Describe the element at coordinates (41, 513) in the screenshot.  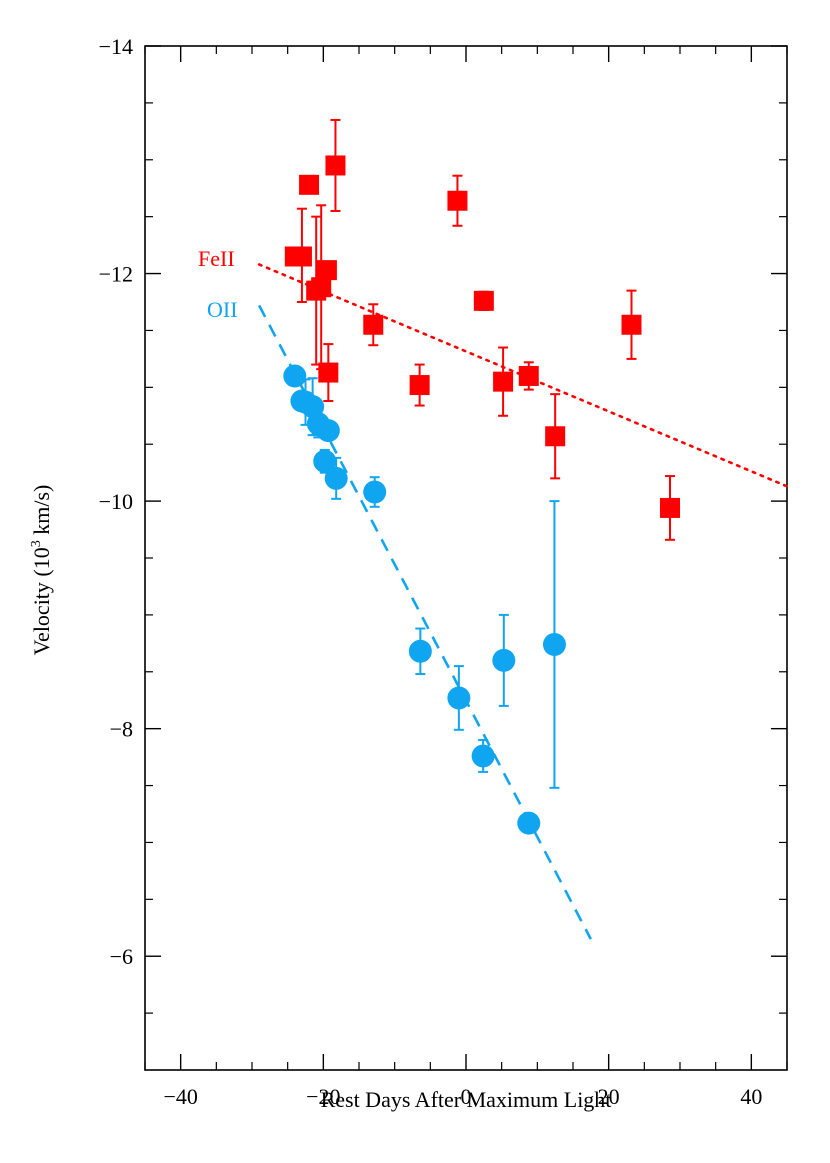
I see `y-axis-label-suffix: km/s)` at that location.